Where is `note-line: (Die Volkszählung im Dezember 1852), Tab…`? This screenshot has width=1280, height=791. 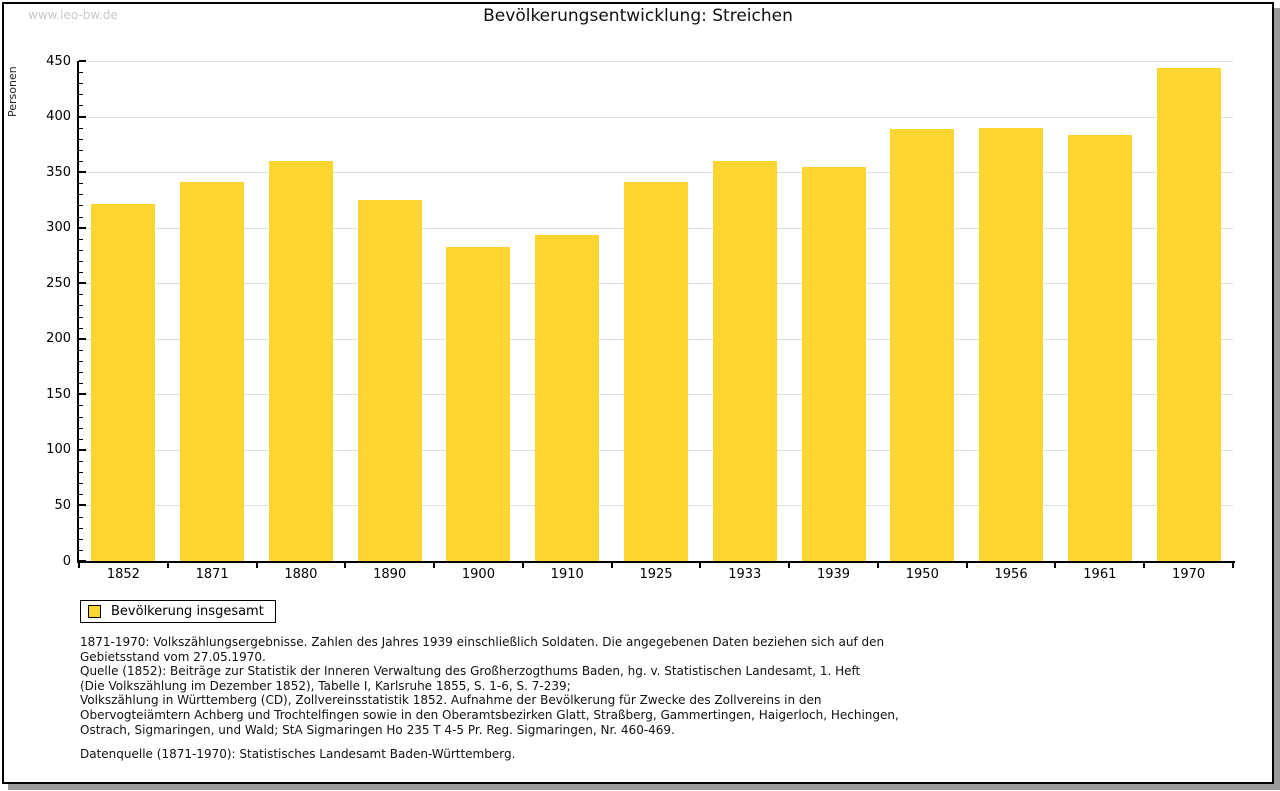 note-line: (Die Volkszählung im Dezember 1852), Tab… is located at coordinates (325, 685).